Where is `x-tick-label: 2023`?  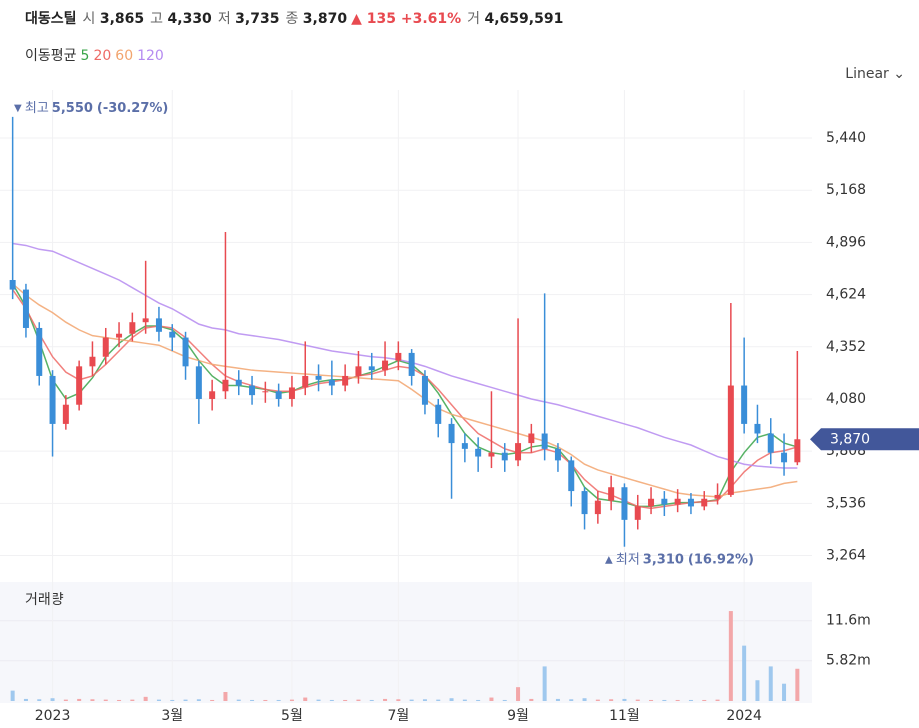 x-tick-label: 2023 is located at coordinates (53, 716).